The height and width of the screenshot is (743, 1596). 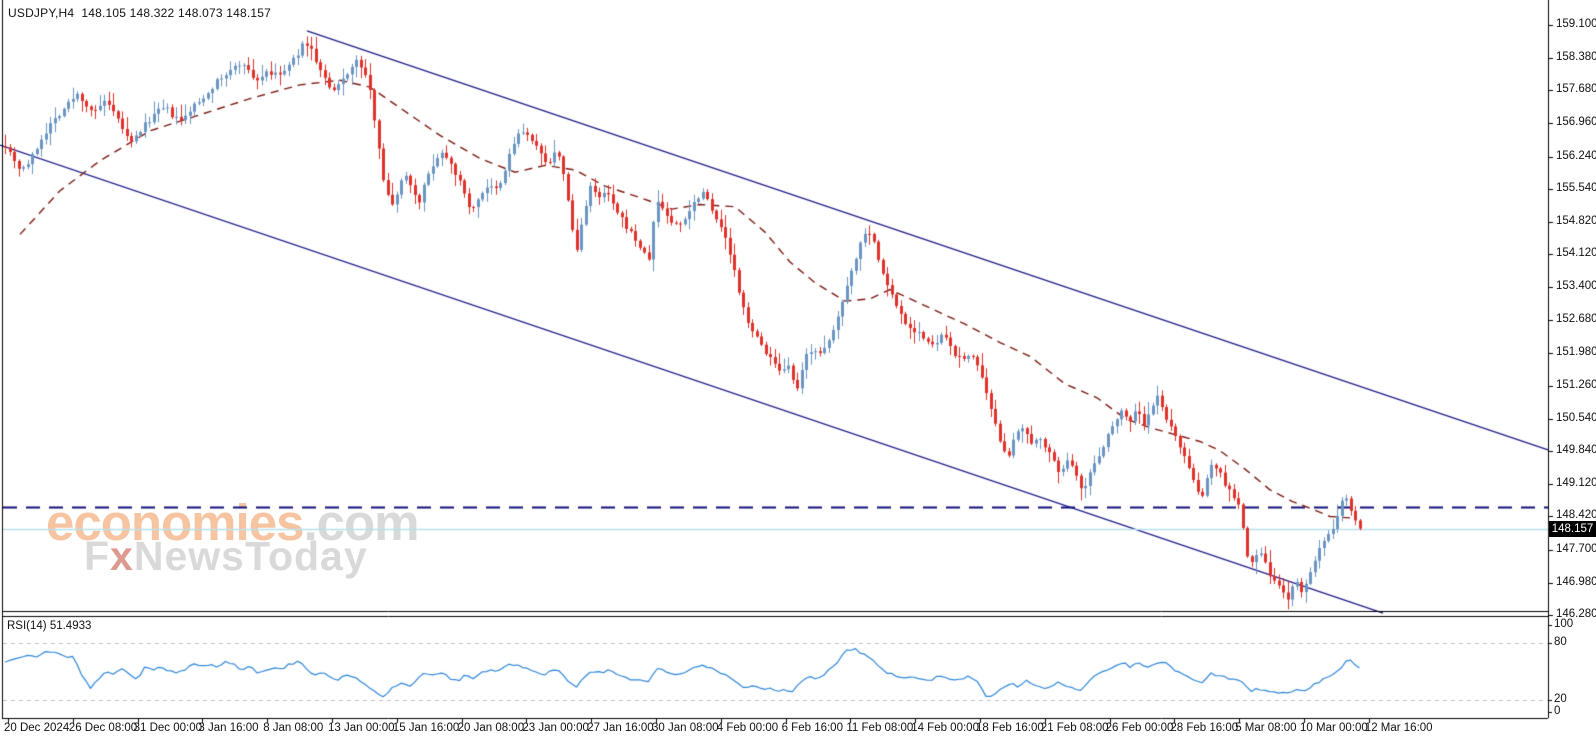 I want to click on current-price-badge: 148.157, so click(x=1572, y=528).